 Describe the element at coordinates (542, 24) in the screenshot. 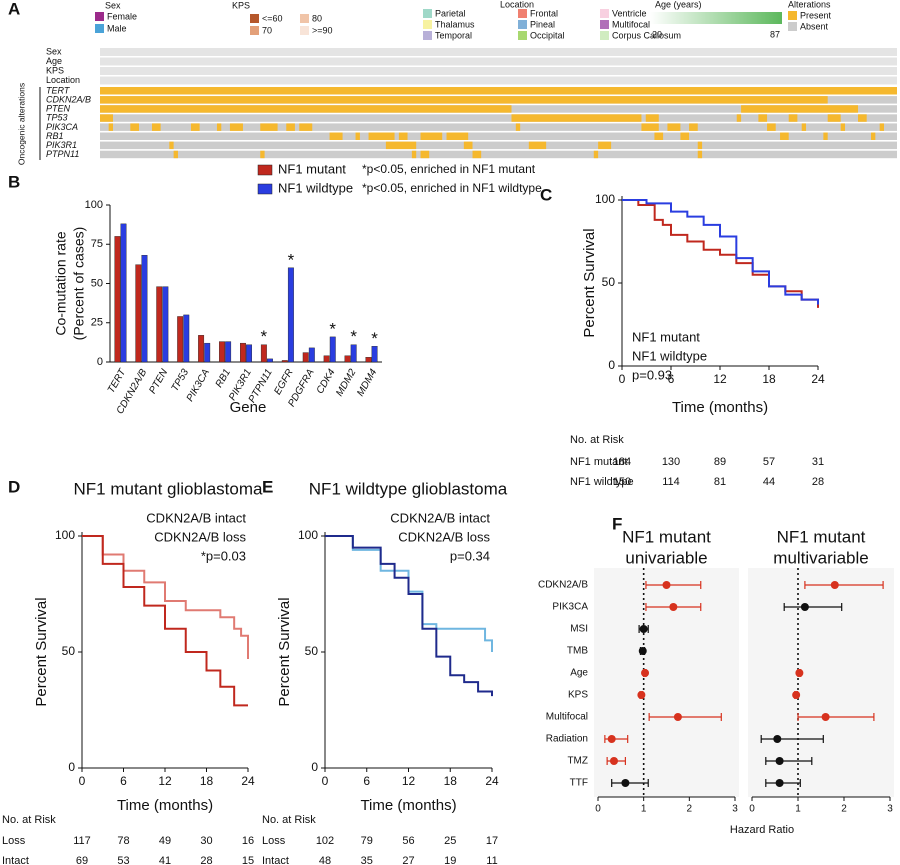

I see `legend-label: Pineal` at that location.